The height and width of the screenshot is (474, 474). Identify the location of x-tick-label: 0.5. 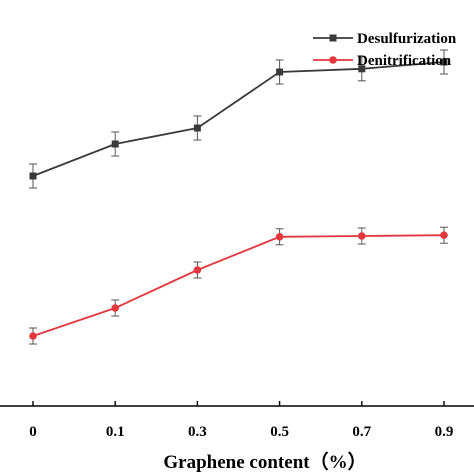
(279, 432).